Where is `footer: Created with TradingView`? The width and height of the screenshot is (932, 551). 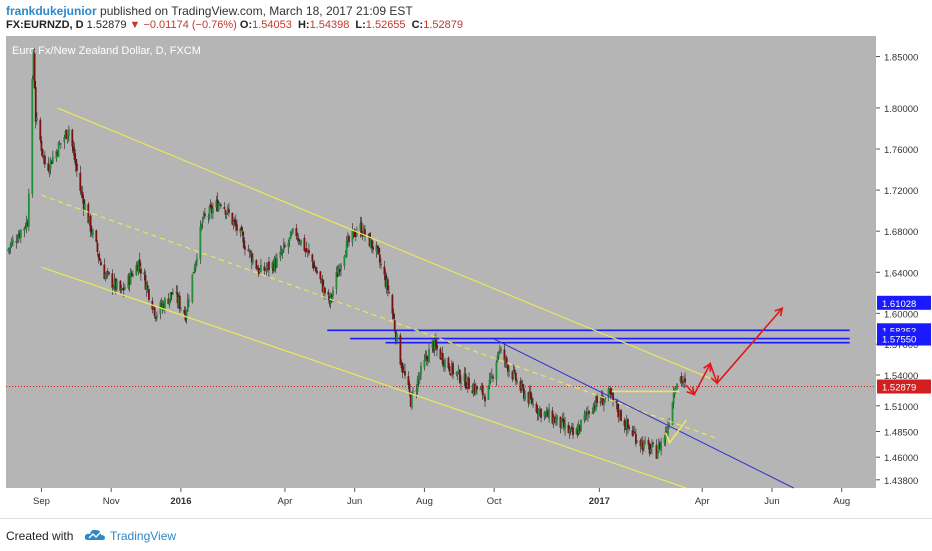
footer: Created with TradingView is located at coordinates (466, 534).